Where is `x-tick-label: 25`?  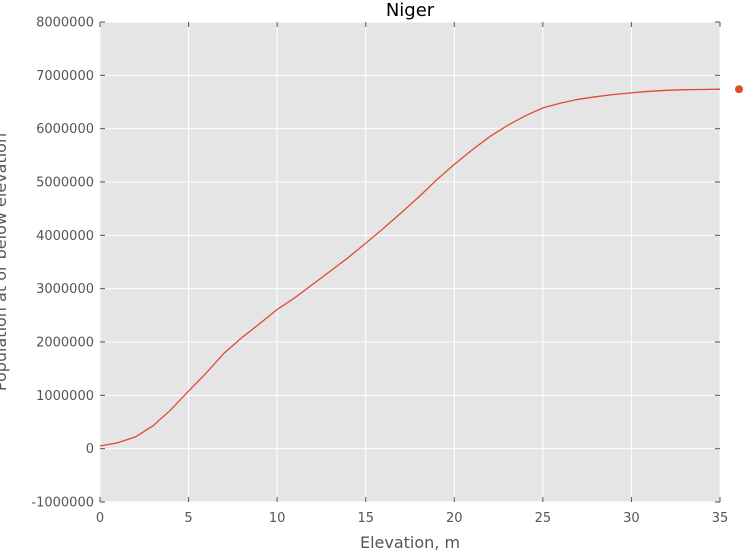 x-tick-label: 25 is located at coordinates (543, 518).